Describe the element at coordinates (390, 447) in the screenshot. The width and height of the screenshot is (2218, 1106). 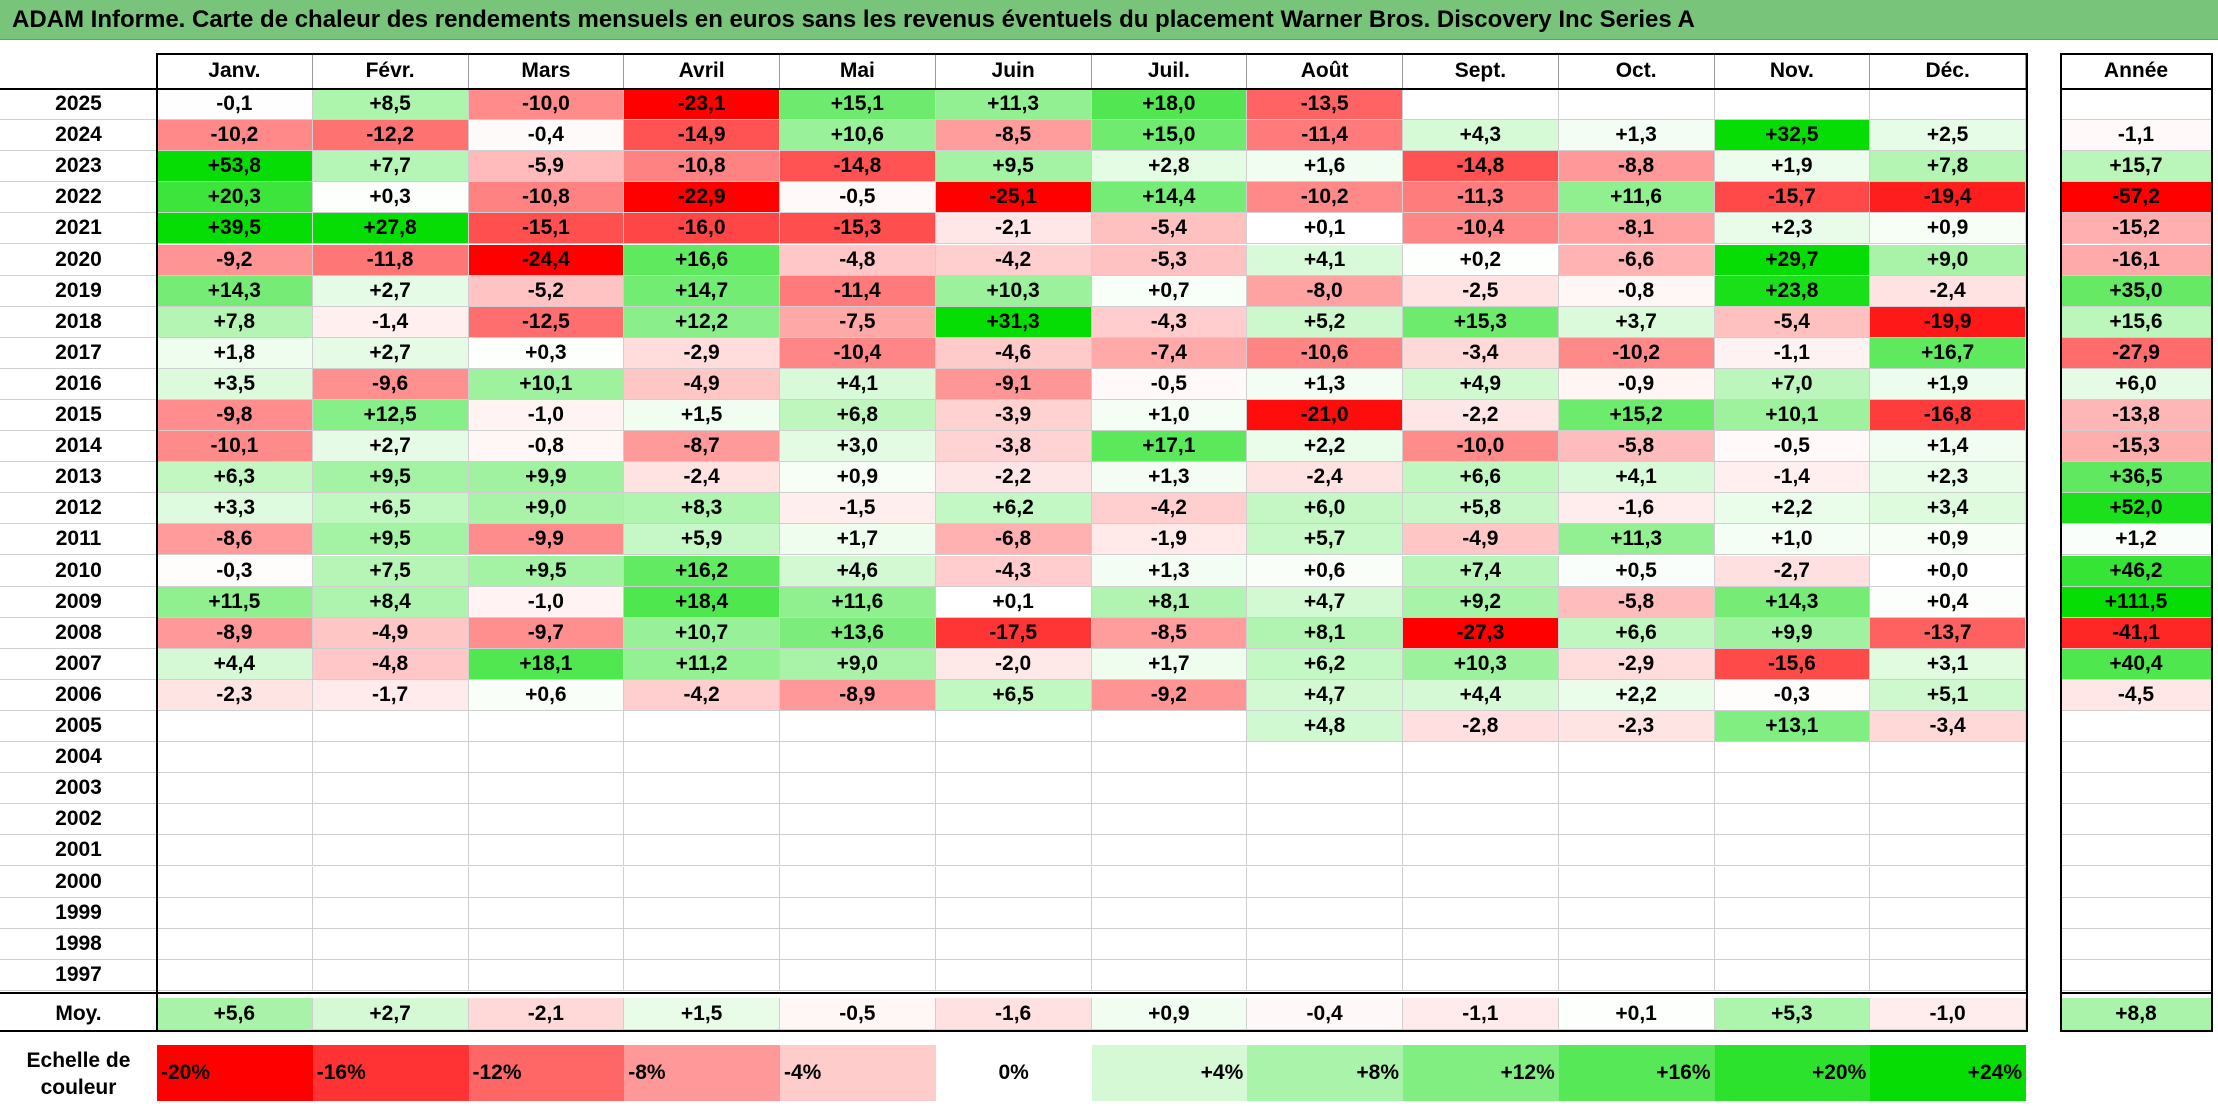
I see `heatmap-cell: +2,7` at that location.